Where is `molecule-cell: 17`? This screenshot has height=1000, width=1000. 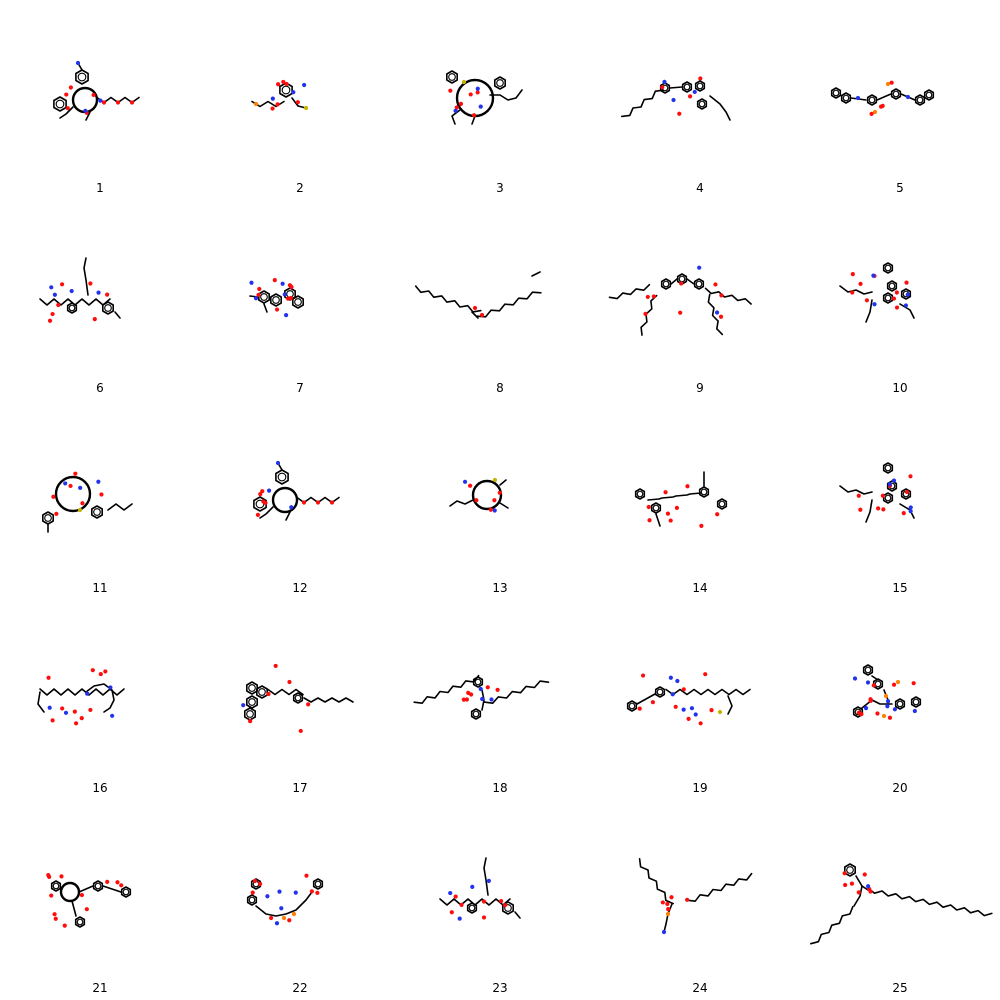
molecule-cell: 17 is located at coordinates (300, 700).